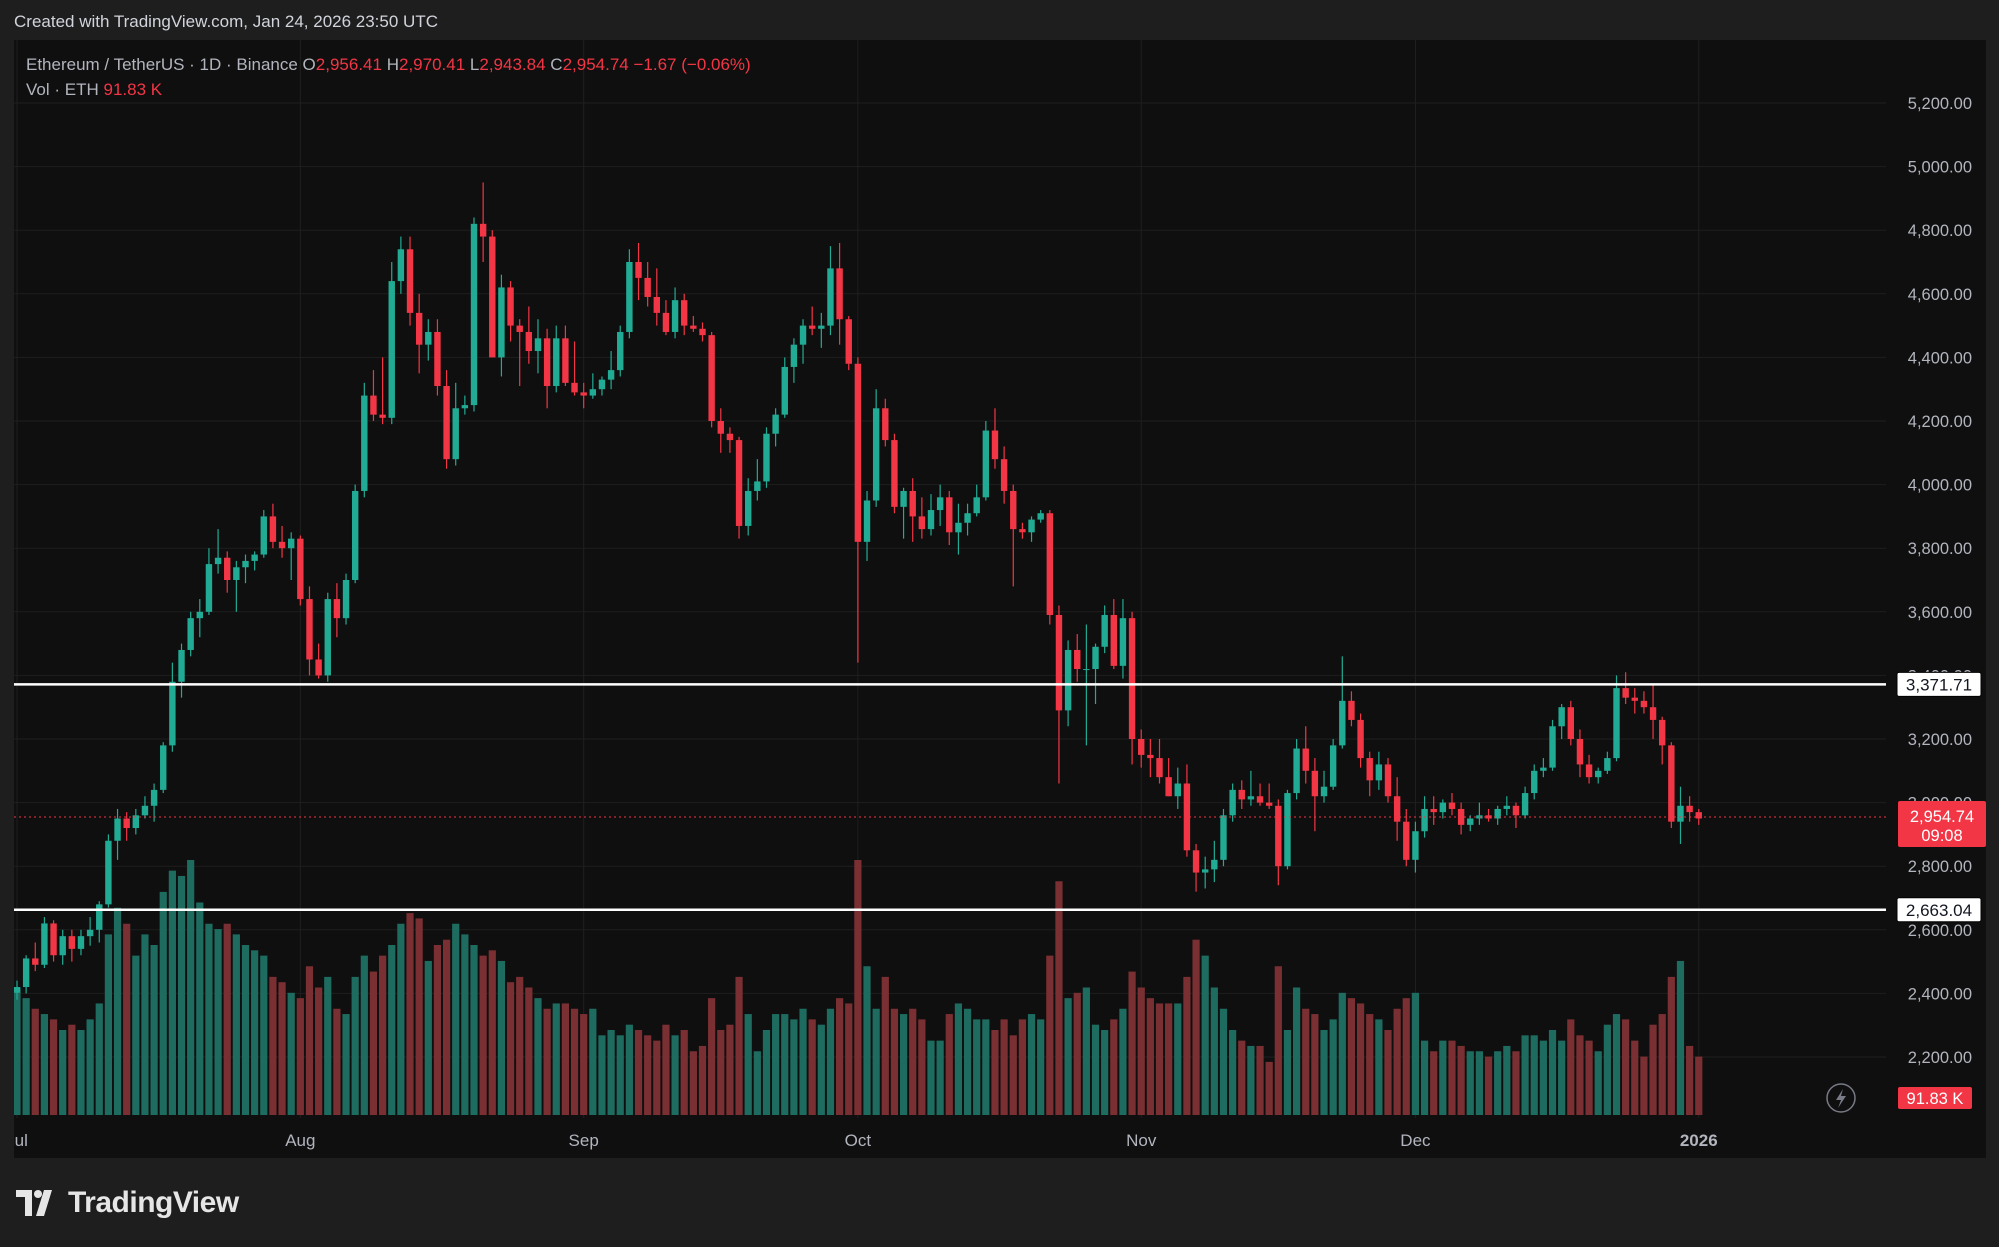 Image resolution: width=1999 pixels, height=1247 pixels. What do you see at coordinates (1841, 1098) in the screenshot?
I see `lightning-bolt-icon` at bounding box center [1841, 1098].